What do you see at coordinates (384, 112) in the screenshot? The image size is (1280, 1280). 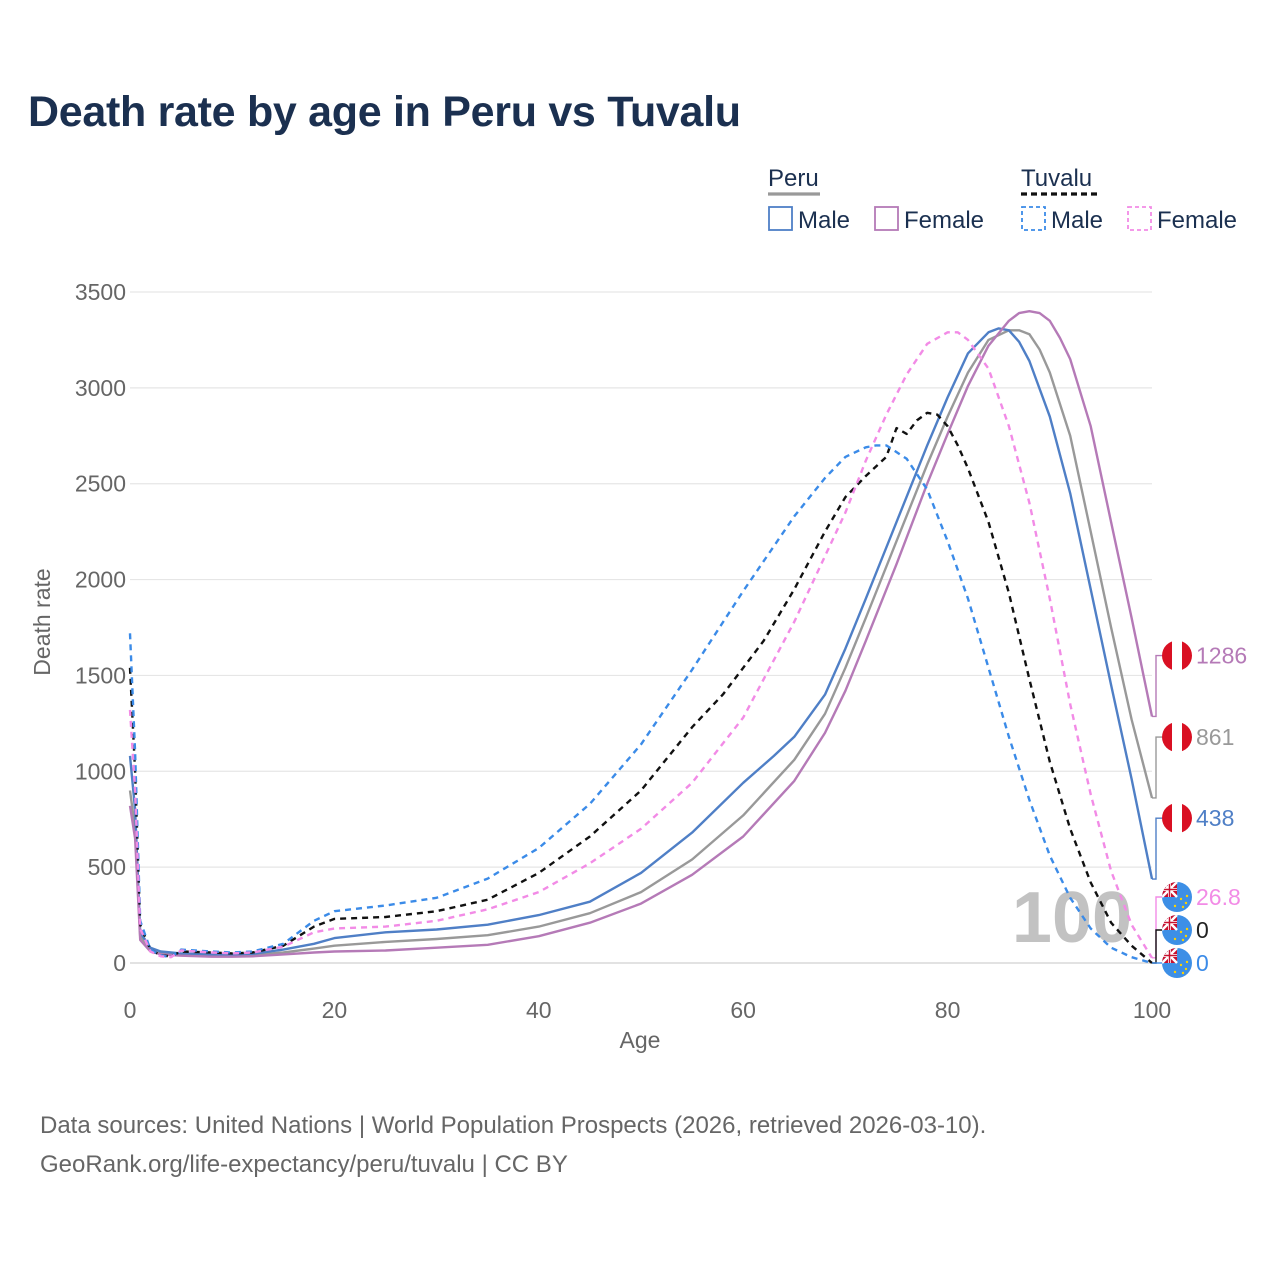 I see `page-title: Death rate by age in Peru vs Tuvalu` at bounding box center [384, 112].